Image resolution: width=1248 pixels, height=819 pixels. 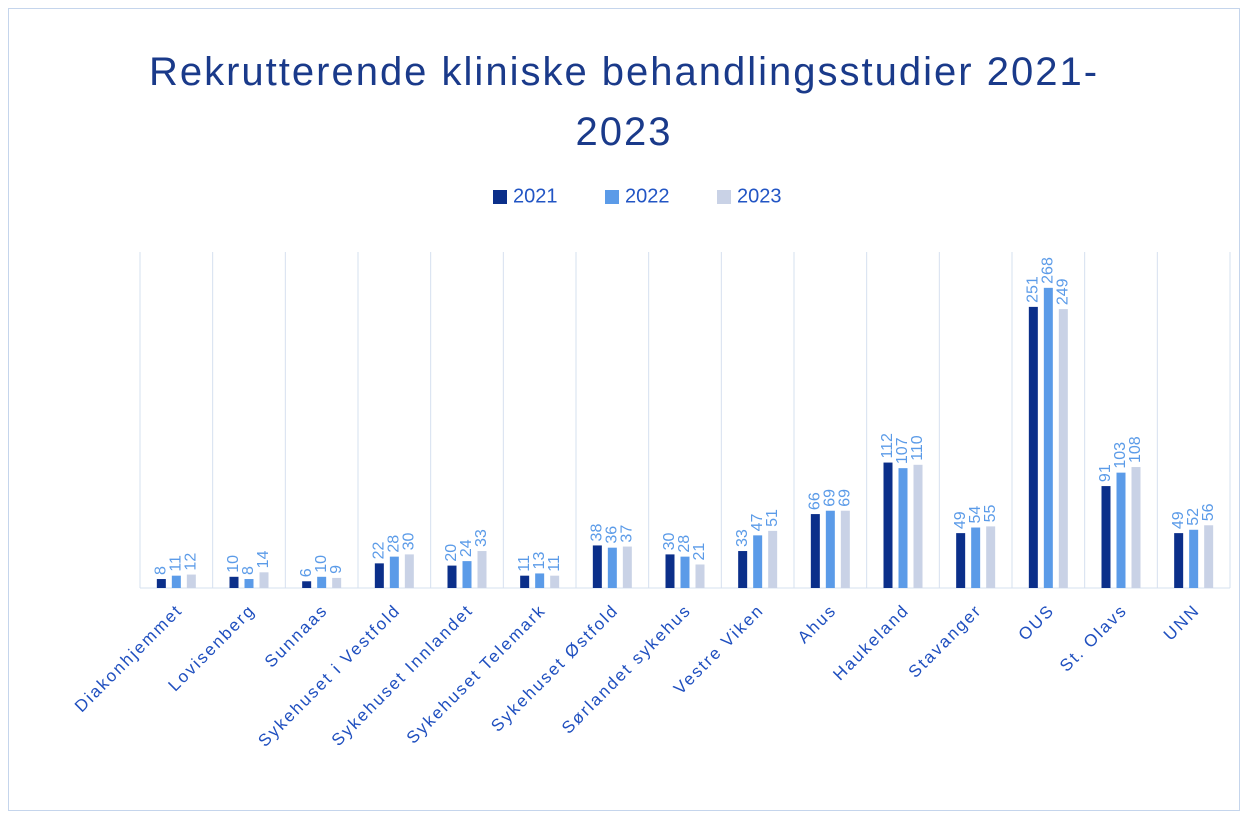 What do you see at coordinates (757, 522) in the screenshot?
I see `value-label: 47` at bounding box center [757, 522].